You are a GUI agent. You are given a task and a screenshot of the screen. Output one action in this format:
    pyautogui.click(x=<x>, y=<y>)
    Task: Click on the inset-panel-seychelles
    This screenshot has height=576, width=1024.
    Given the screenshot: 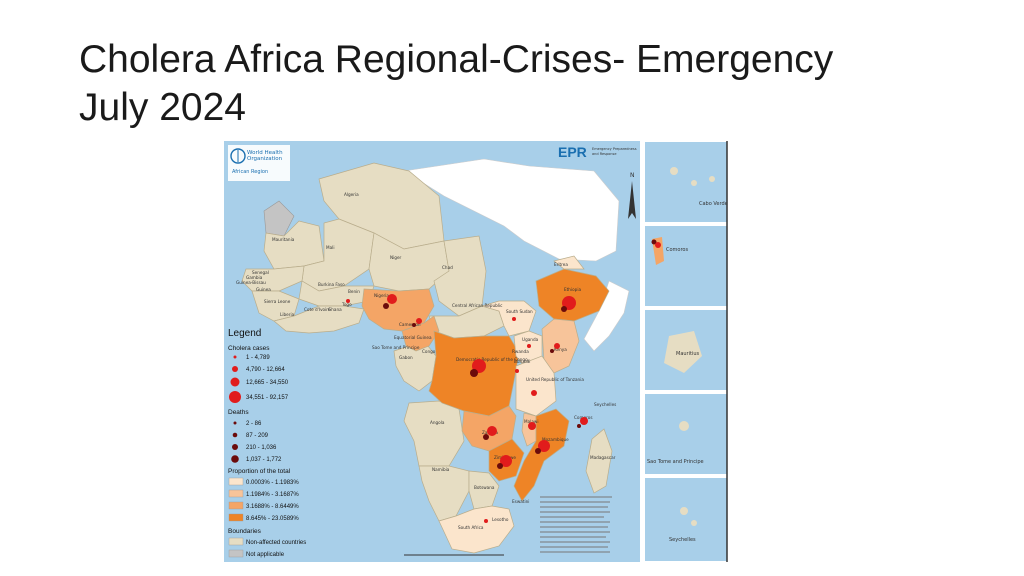 What is the action you would take?
    pyautogui.click(x=685, y=519)
    